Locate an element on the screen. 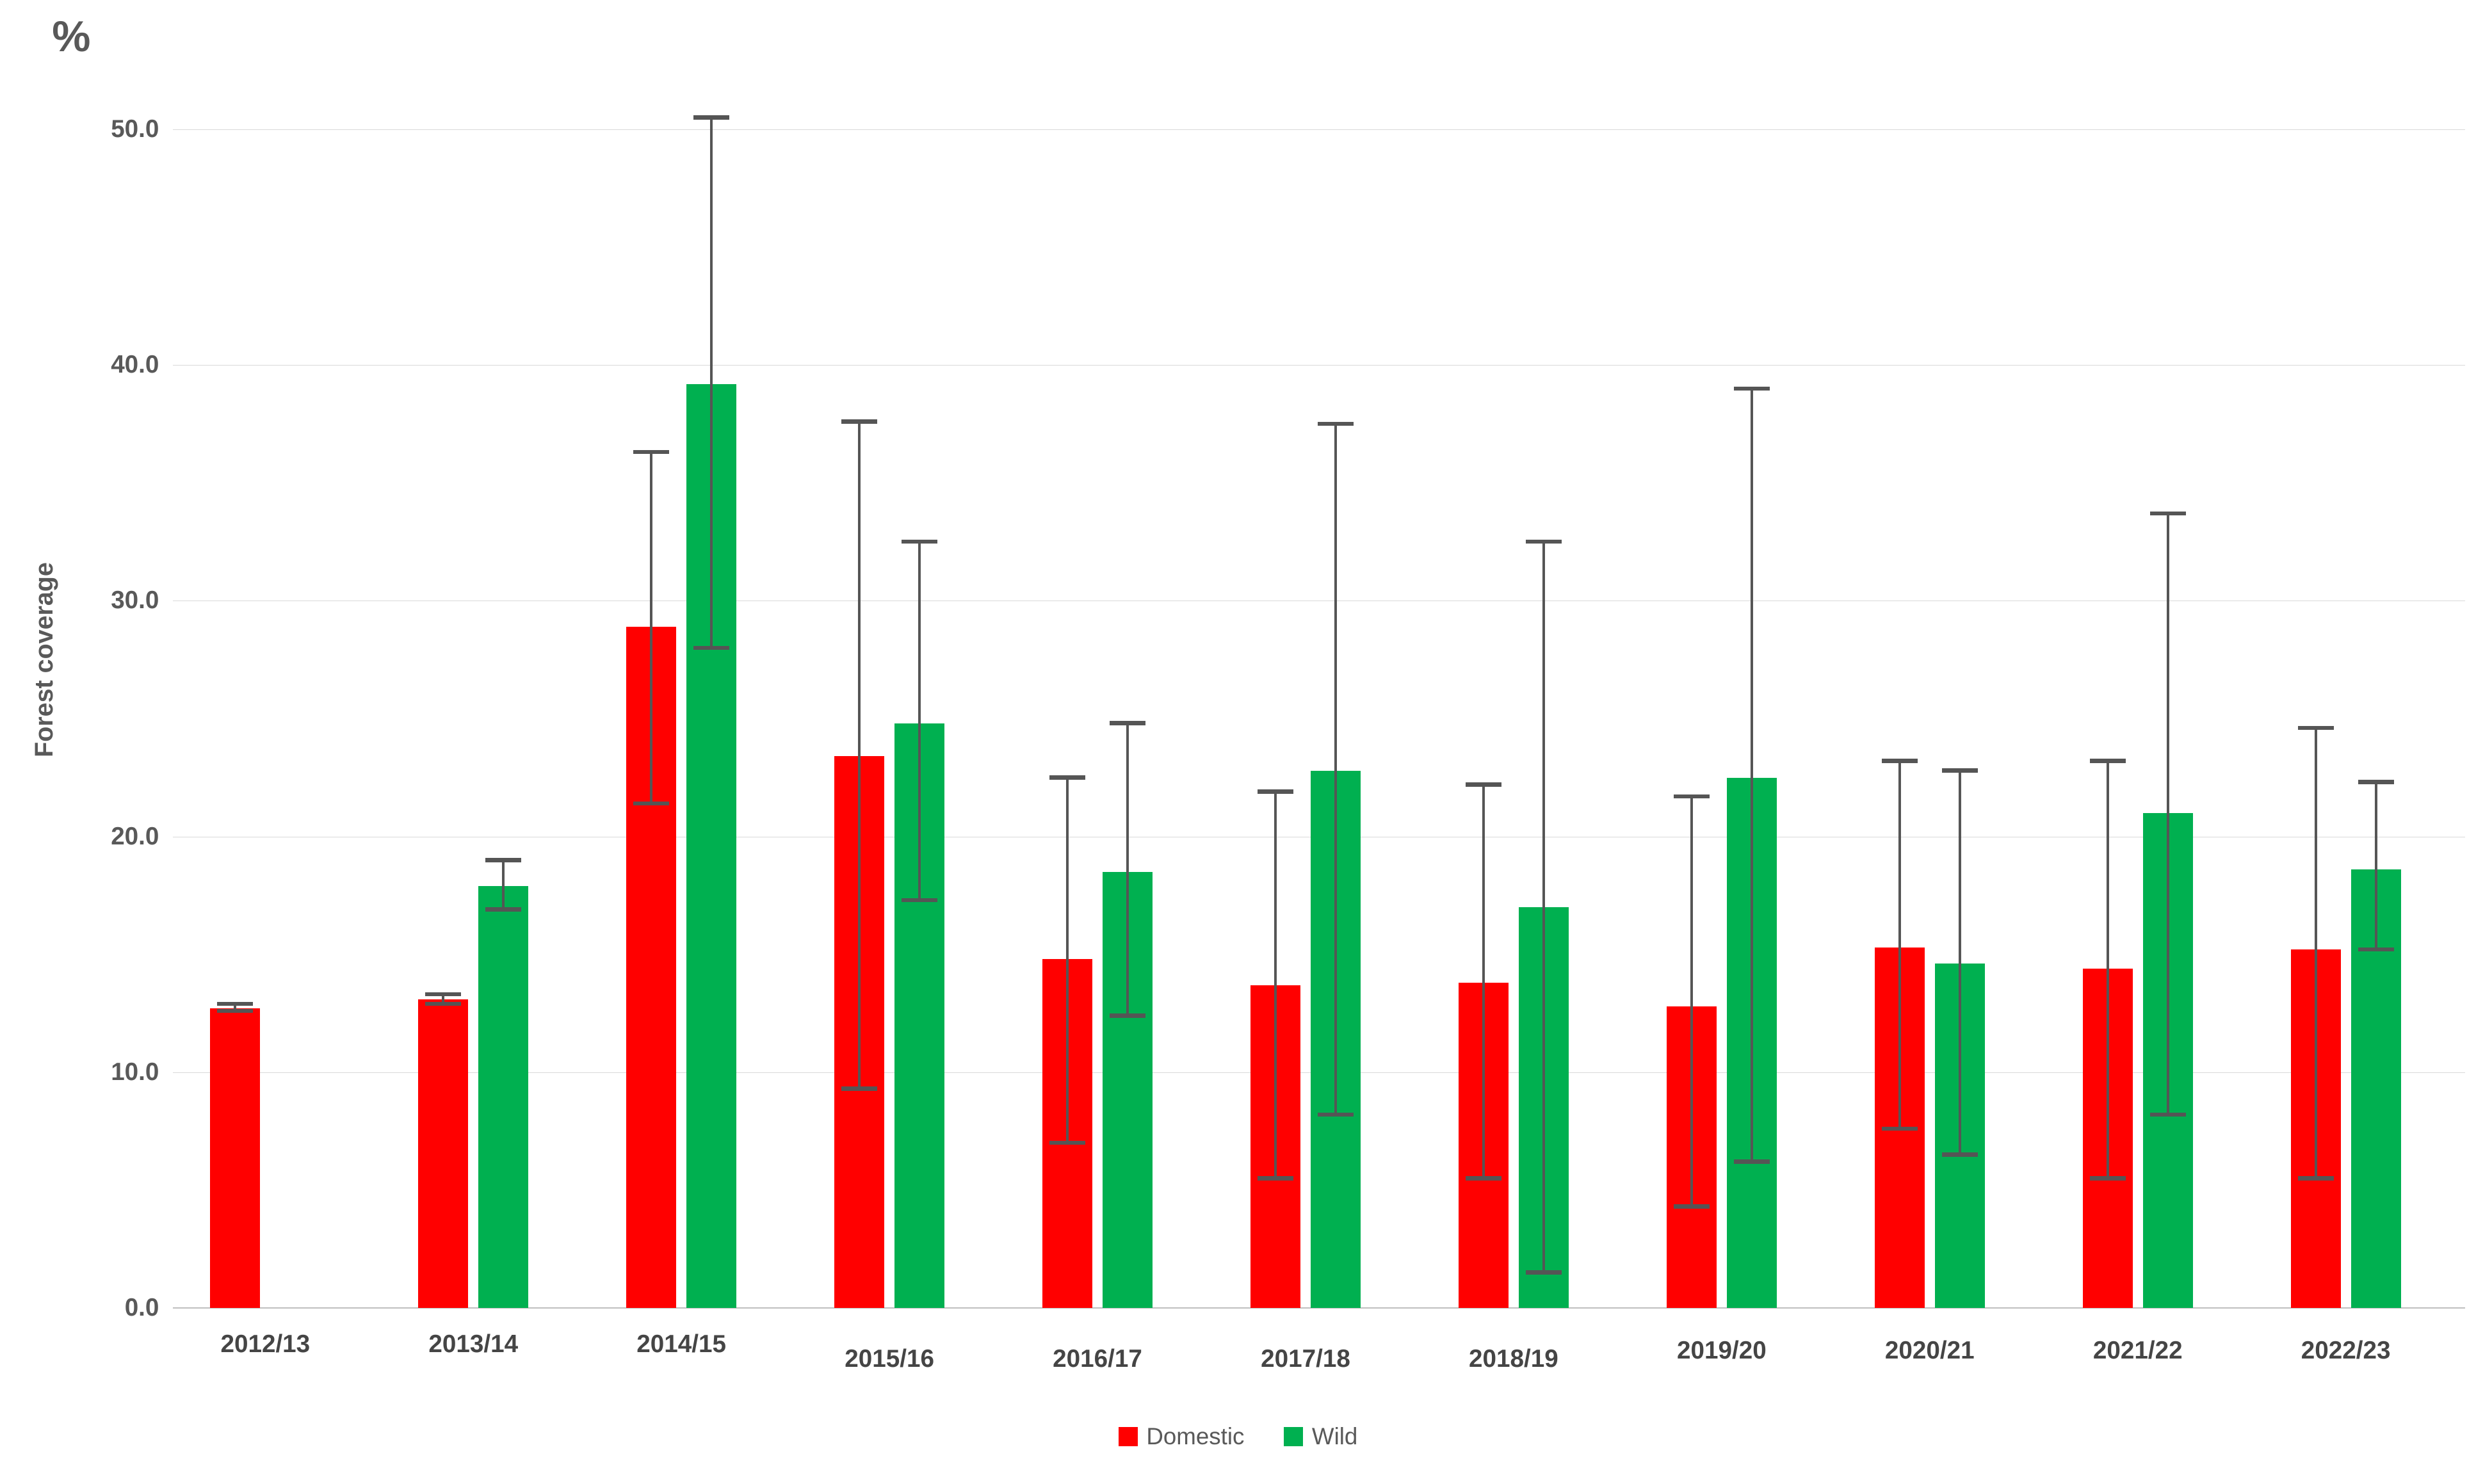 The image size is (2476, 1484). x-tick-label: 2019/20 is located at coordinates (1722, 1350).